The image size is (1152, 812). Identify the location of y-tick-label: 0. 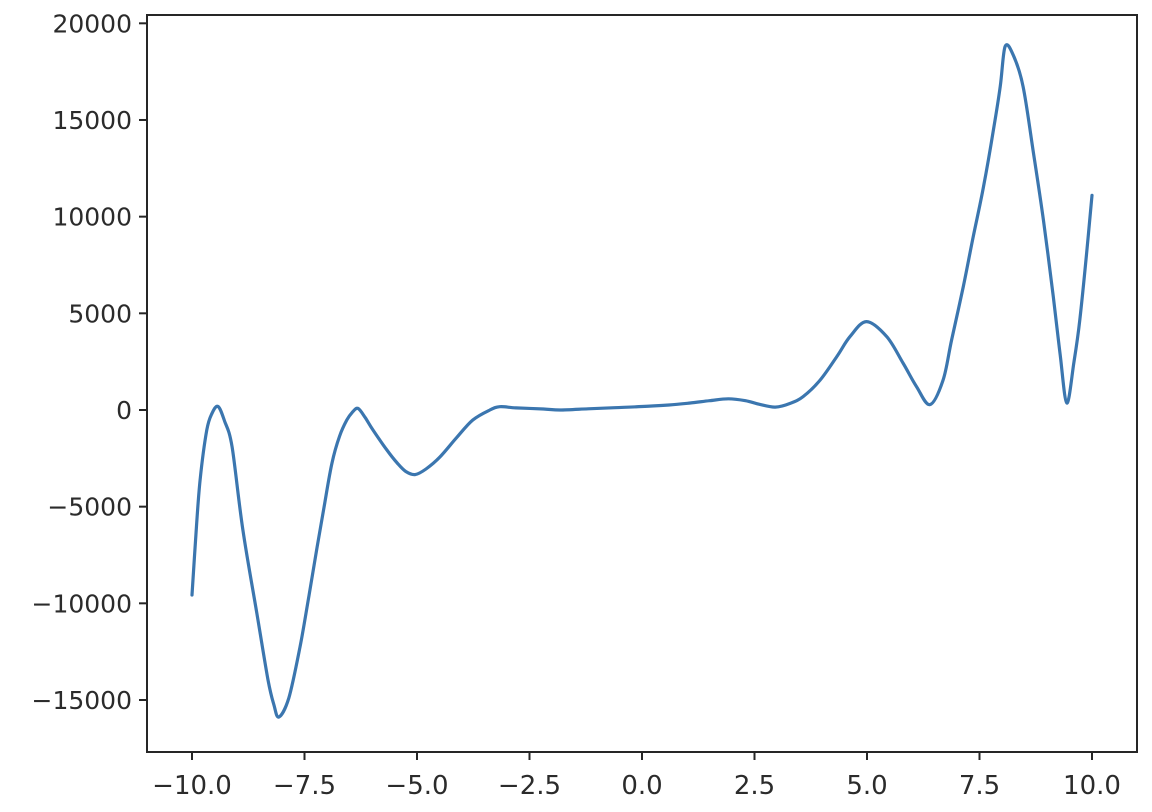
(124, 410).